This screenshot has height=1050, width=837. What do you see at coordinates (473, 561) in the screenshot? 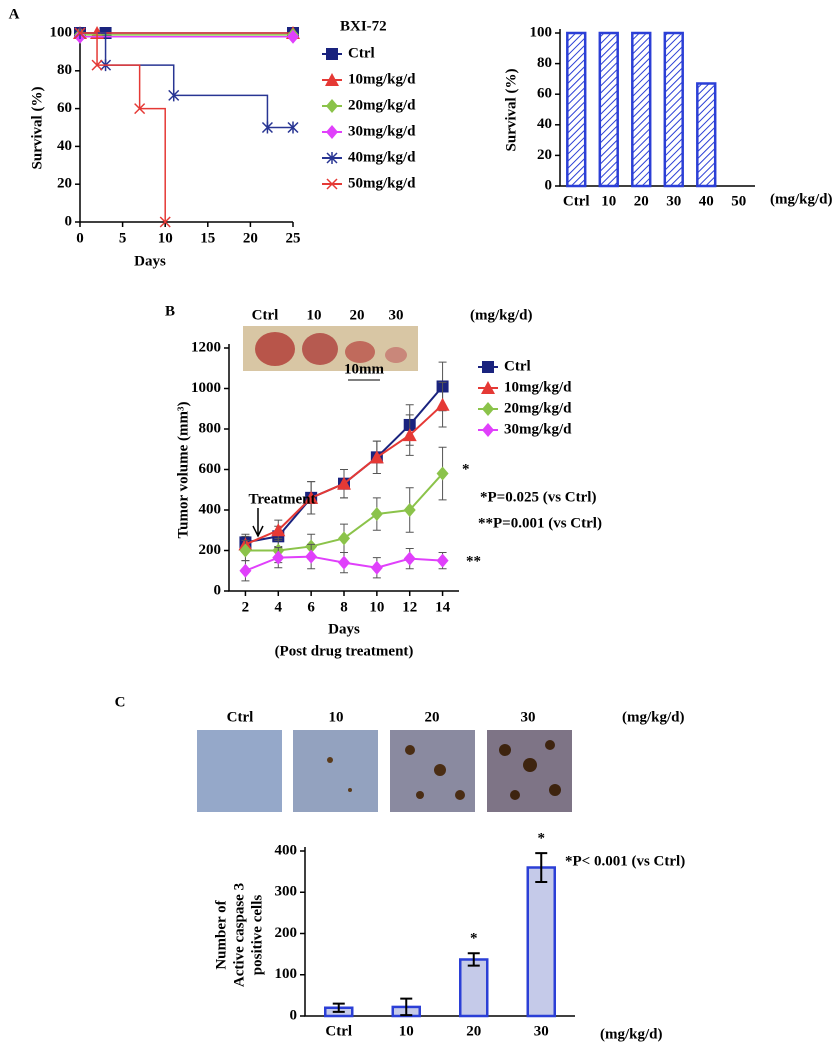
I see `annotation: **` at bounding box center [473, 561].